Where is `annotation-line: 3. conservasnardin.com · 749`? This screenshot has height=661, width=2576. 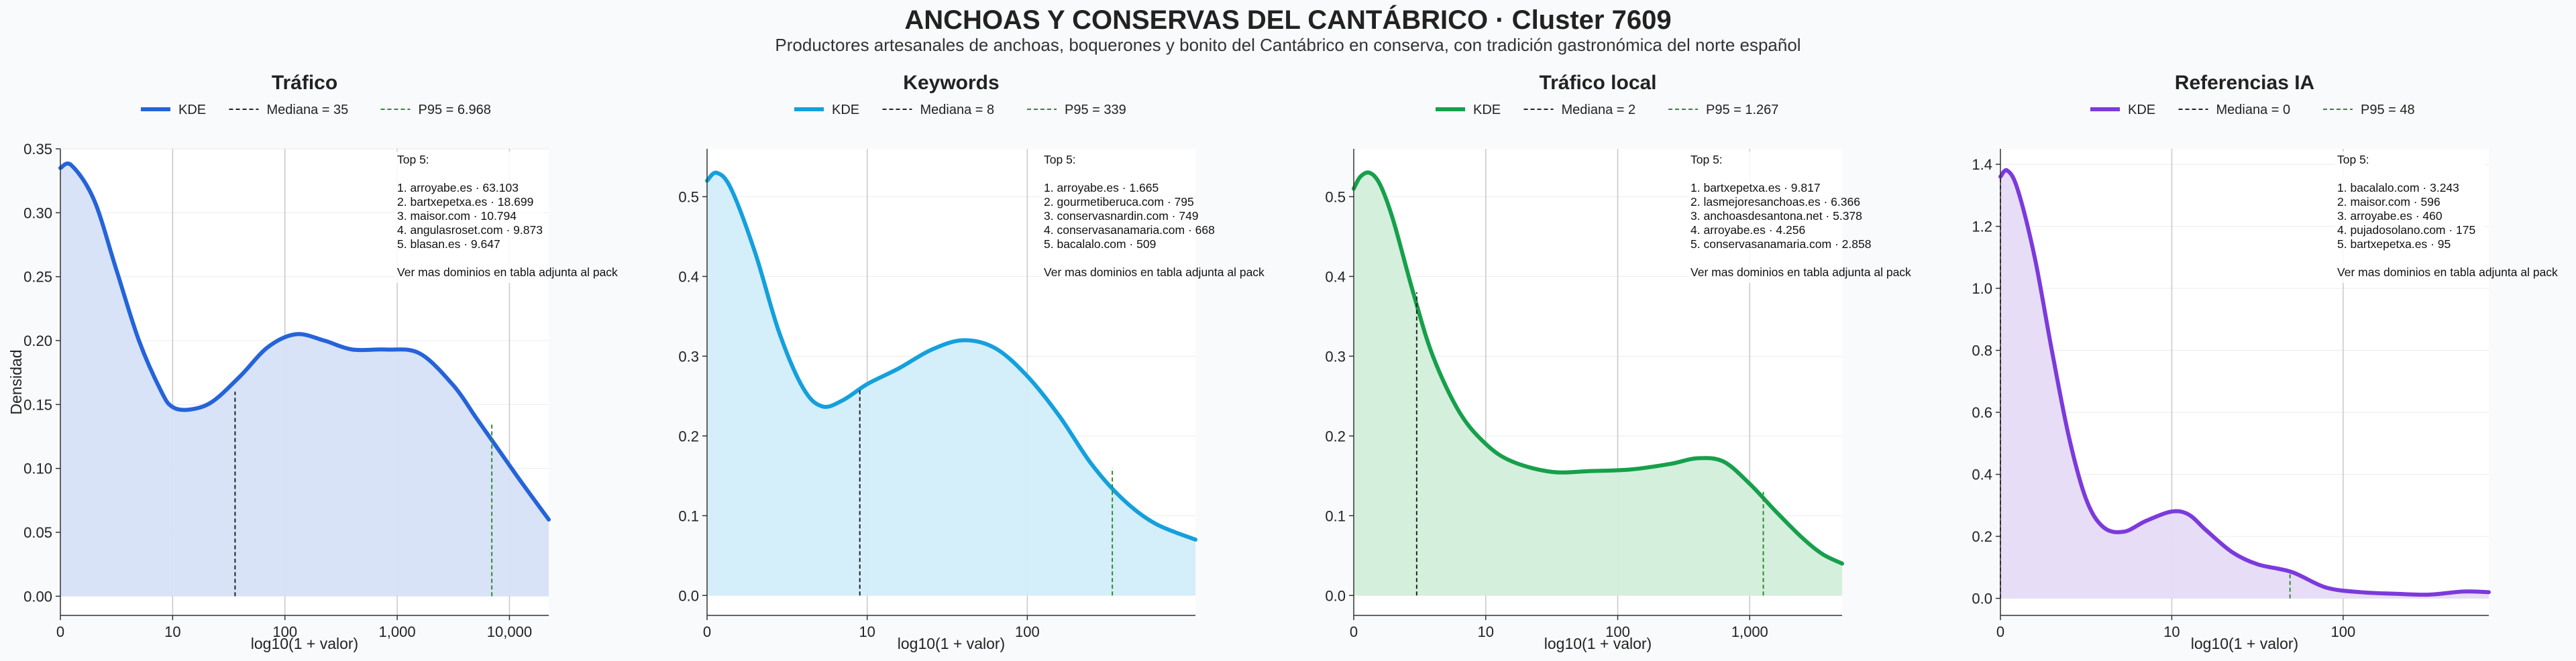 annotation-line: 3. conservasnardin.com · 749 is located at coordinates (1121, 216).